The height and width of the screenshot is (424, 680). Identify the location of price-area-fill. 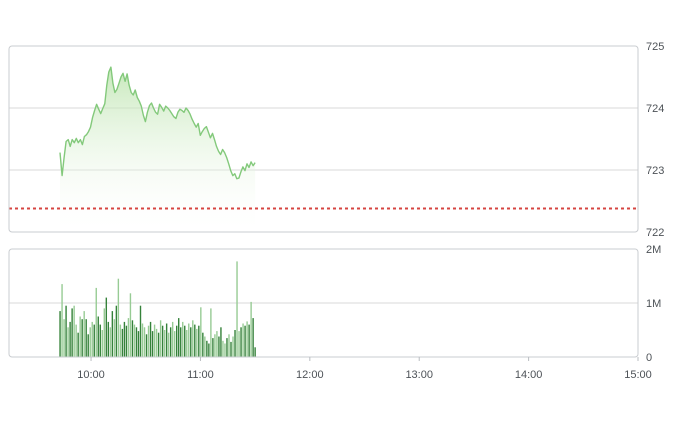
(158, 149).